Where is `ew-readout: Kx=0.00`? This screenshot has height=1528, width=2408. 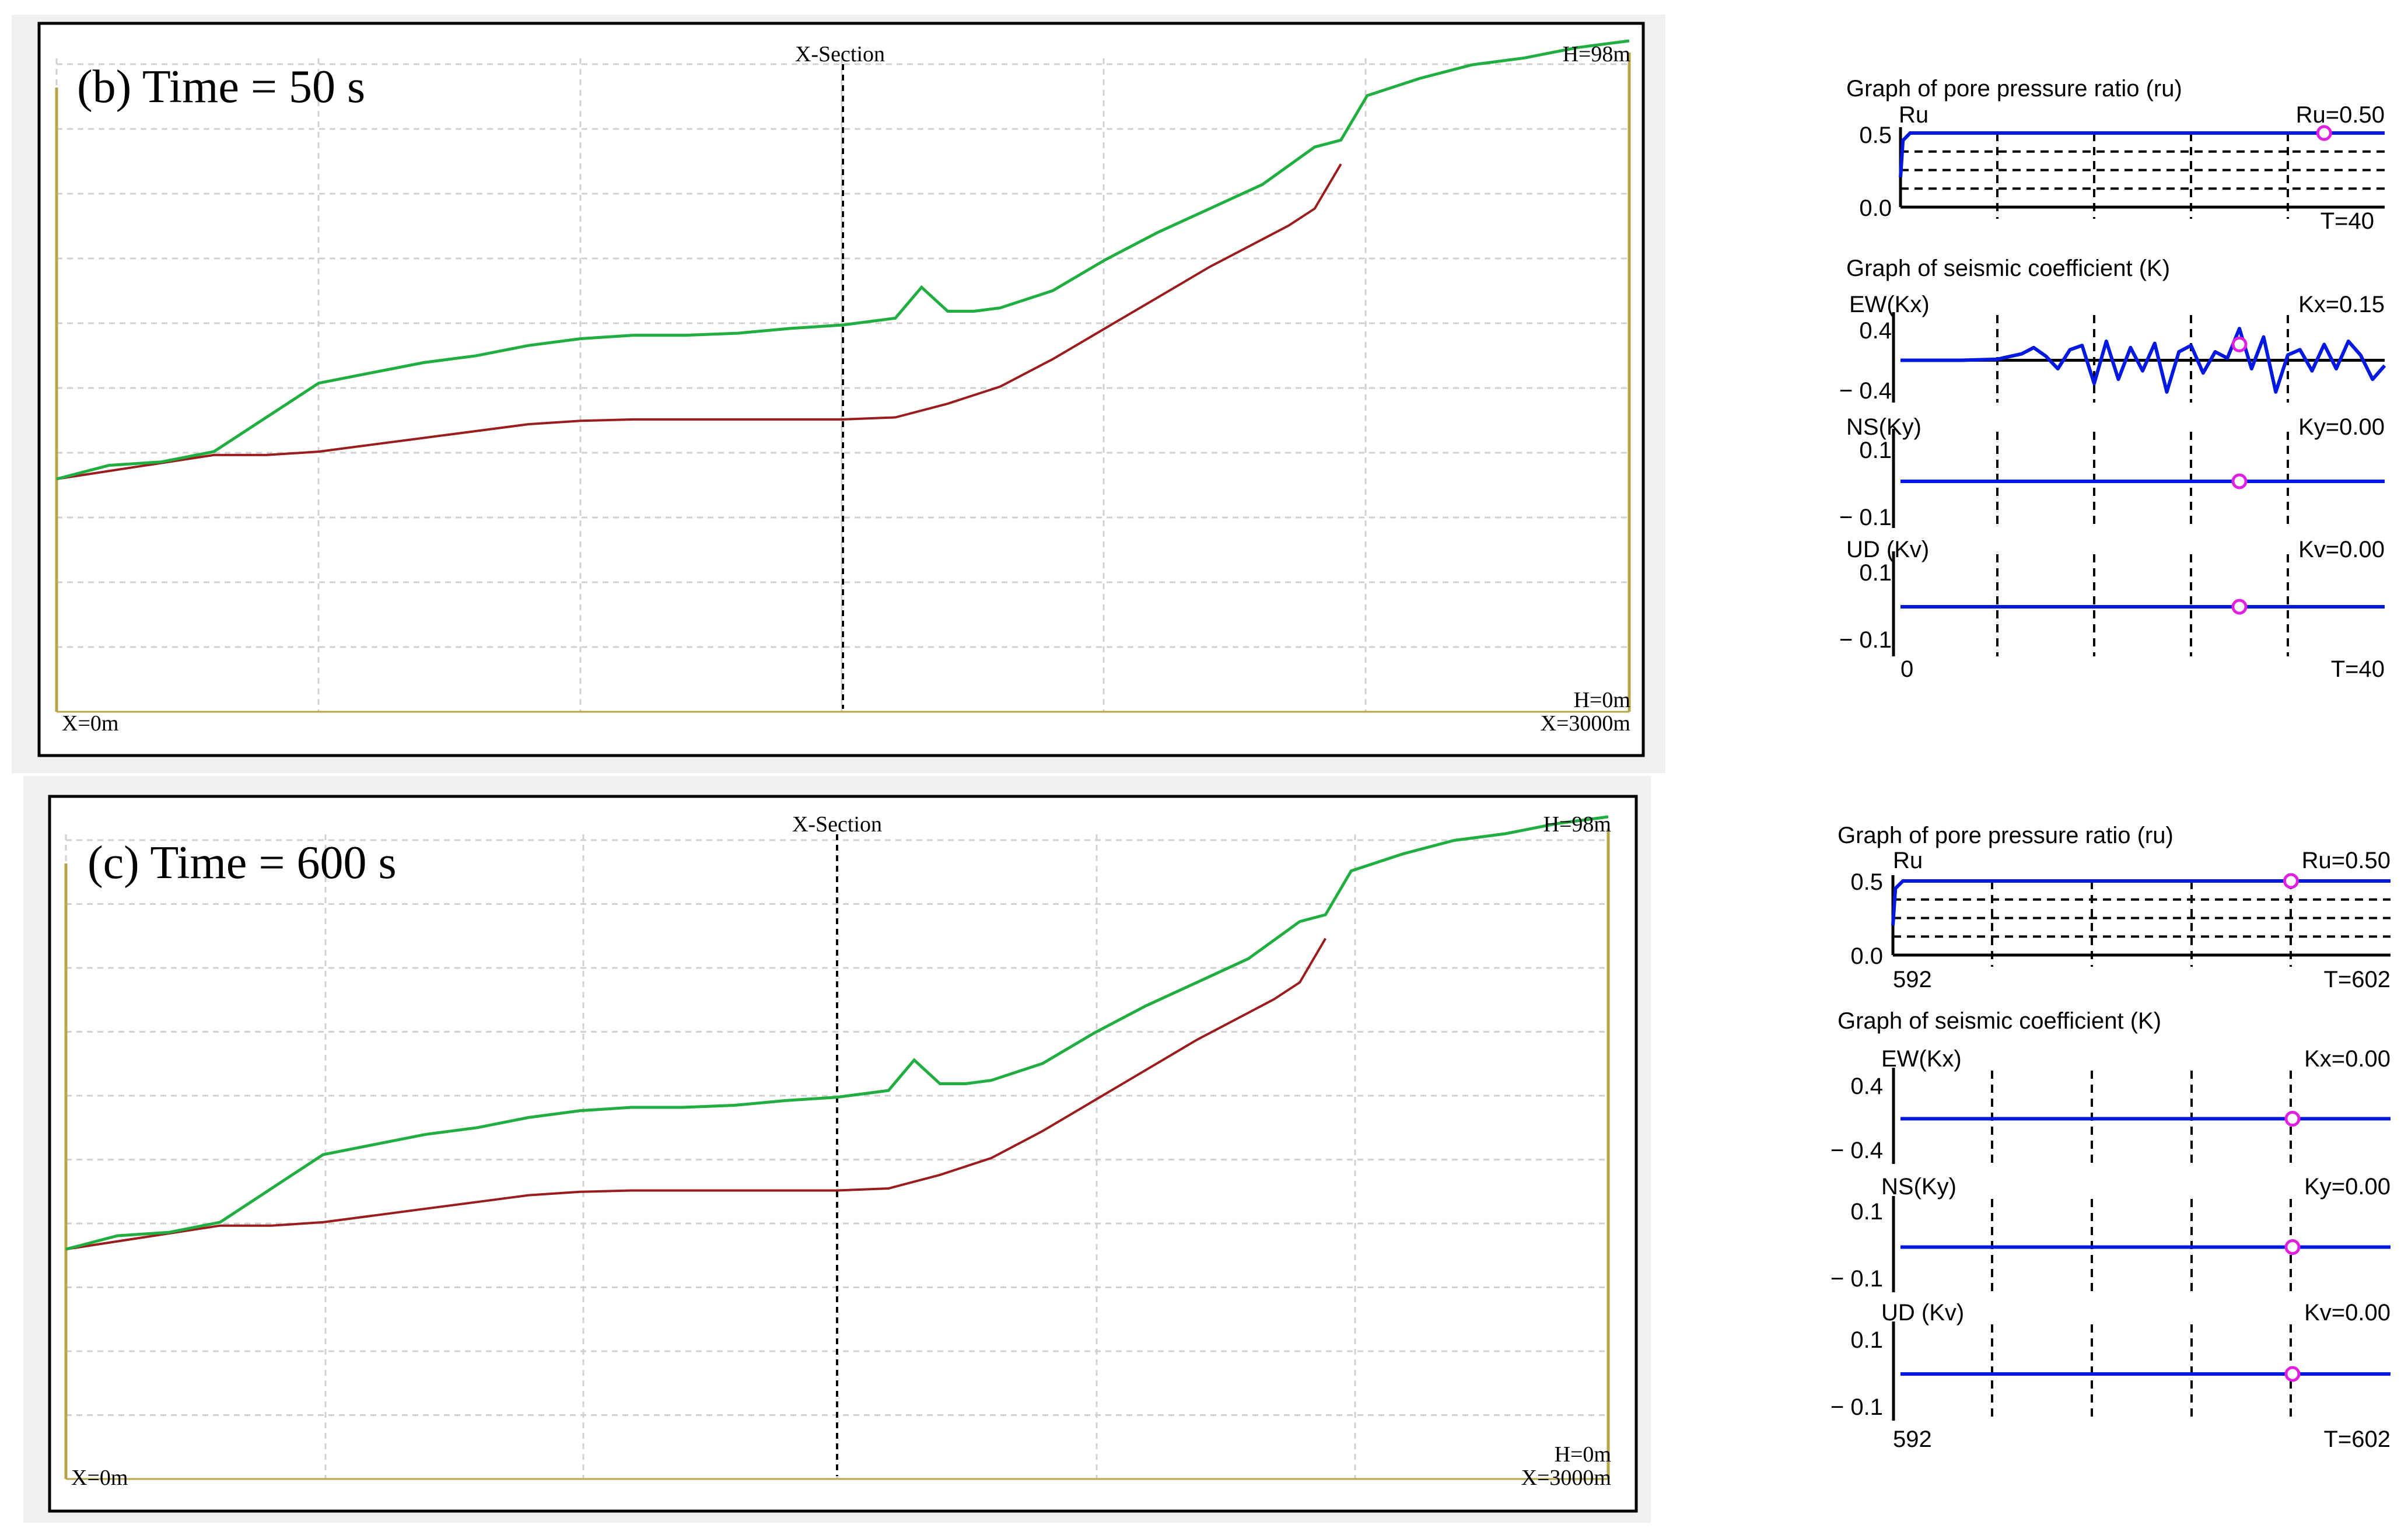 ew-readout: Kx=0.00 is located at coordinates (2347, 1059).